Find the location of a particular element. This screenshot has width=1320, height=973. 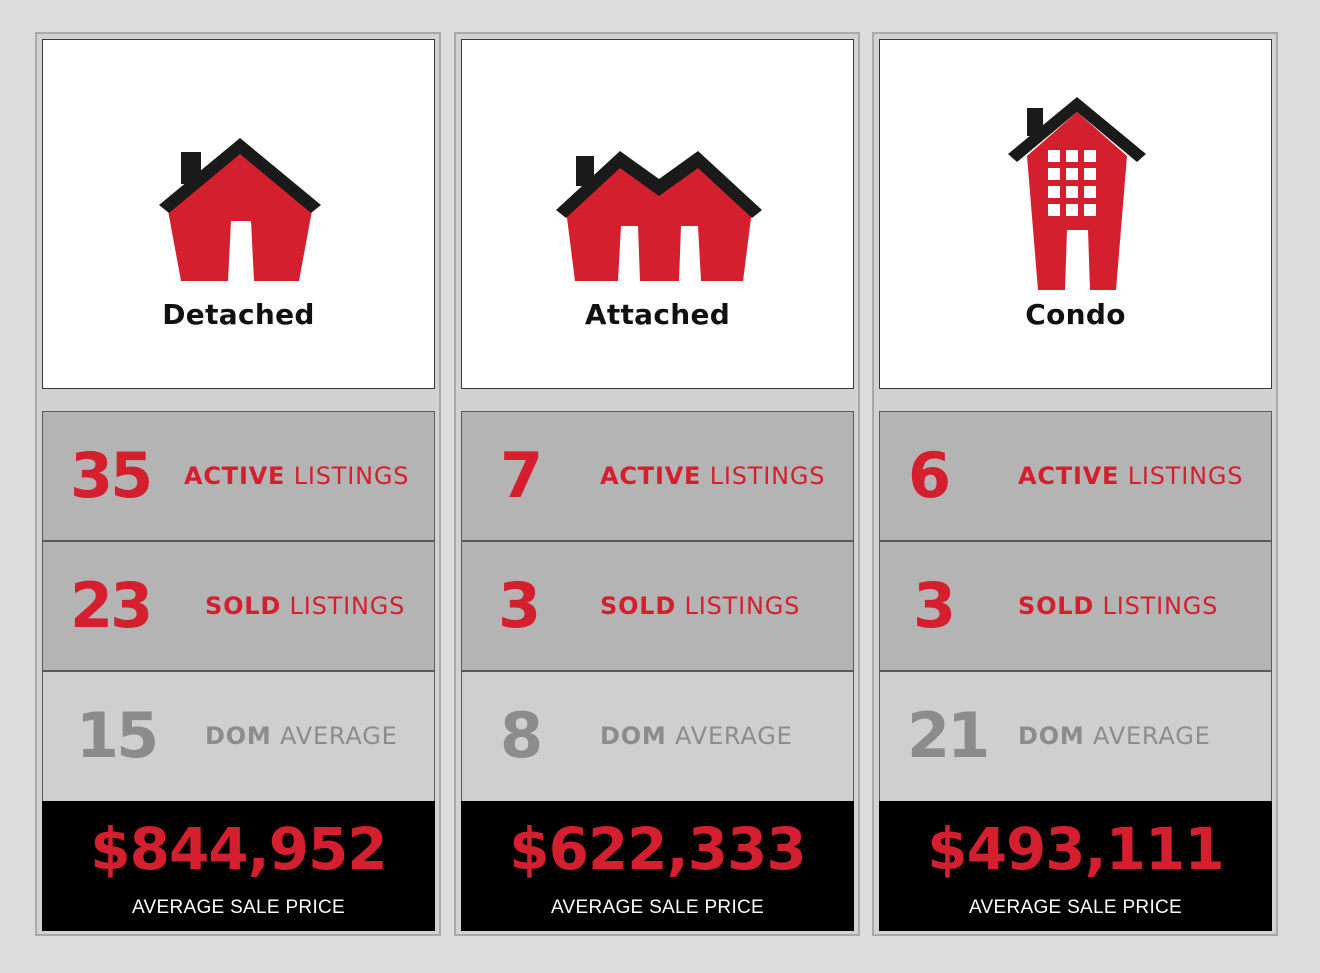

dom-average-value: 8 is located at coordinates (521, 735).